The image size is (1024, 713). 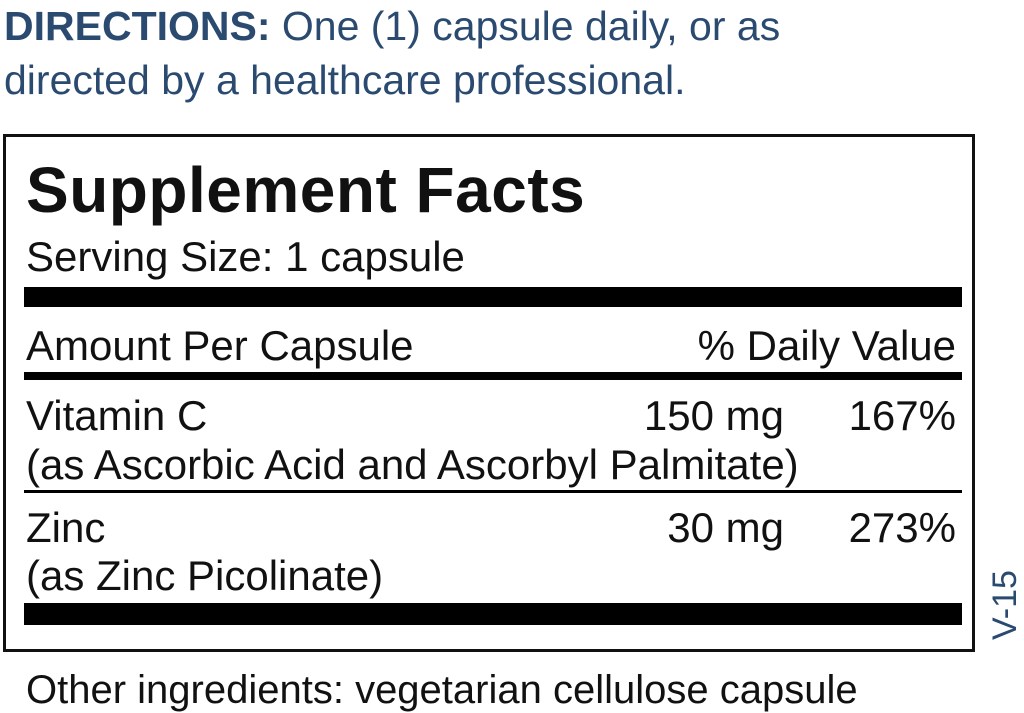 I want to click on medium-divider, so click(x=493, y=376).